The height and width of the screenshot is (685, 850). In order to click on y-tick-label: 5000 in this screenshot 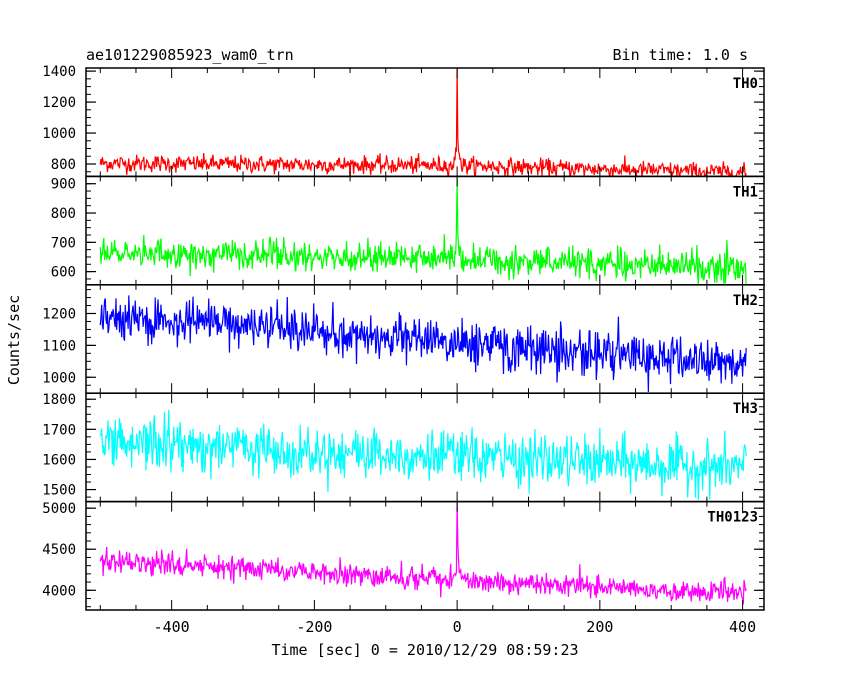, I will do `click(59, 509)`.